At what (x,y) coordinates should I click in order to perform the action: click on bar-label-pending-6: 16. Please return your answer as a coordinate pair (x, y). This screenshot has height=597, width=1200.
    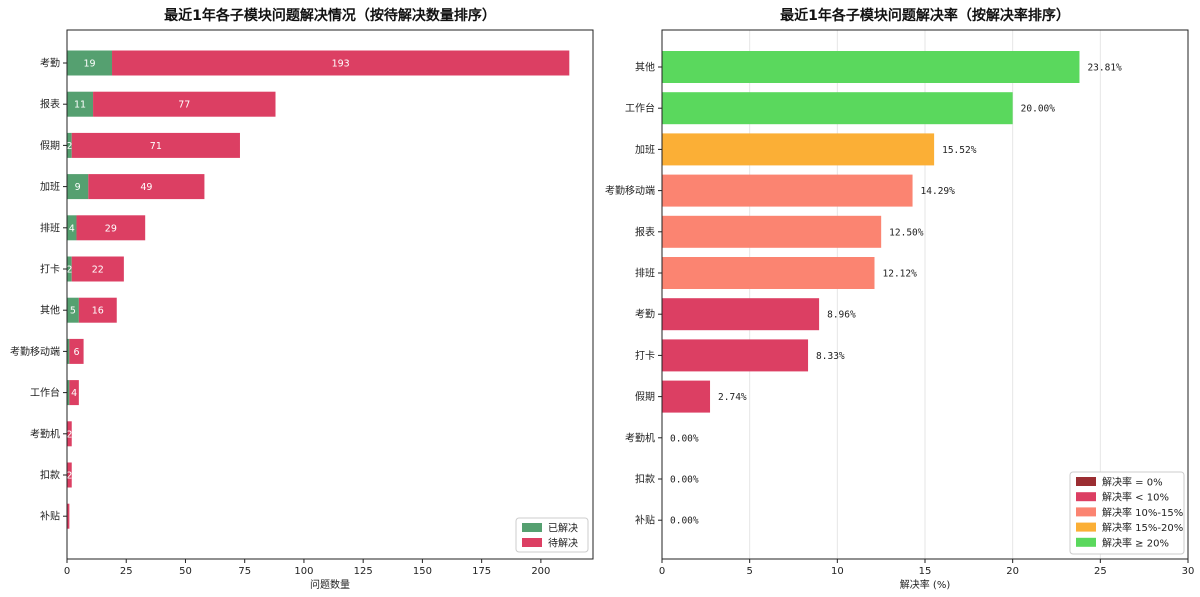
    Looking at the image, I should click on (98, 311).